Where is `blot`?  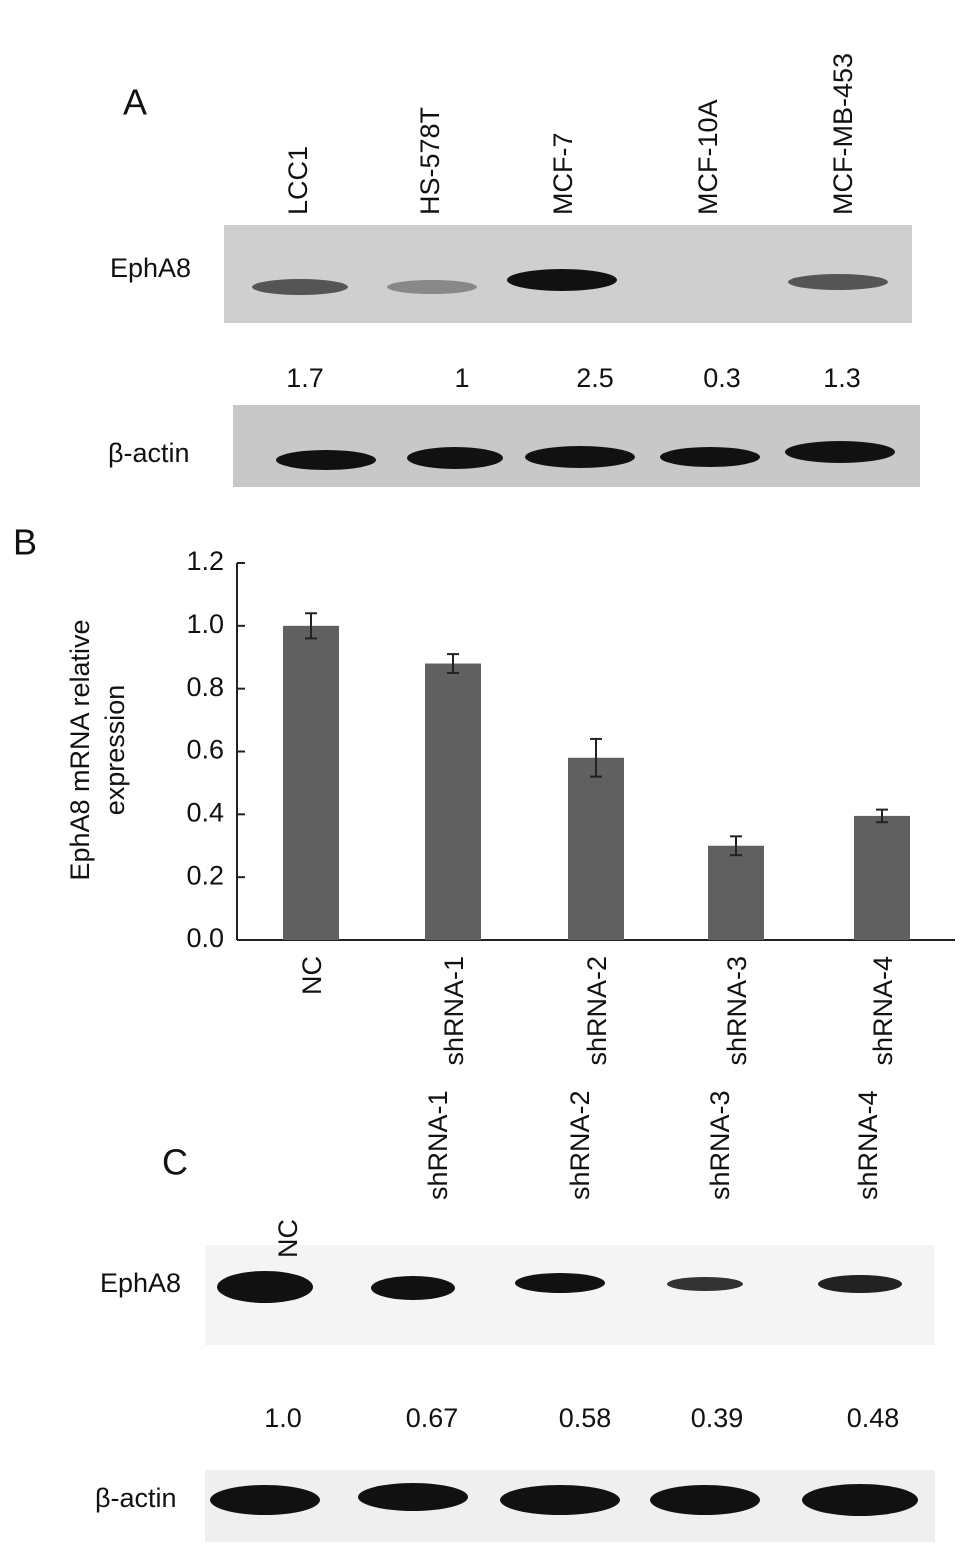
blot is located at coordinates (570, 1295).